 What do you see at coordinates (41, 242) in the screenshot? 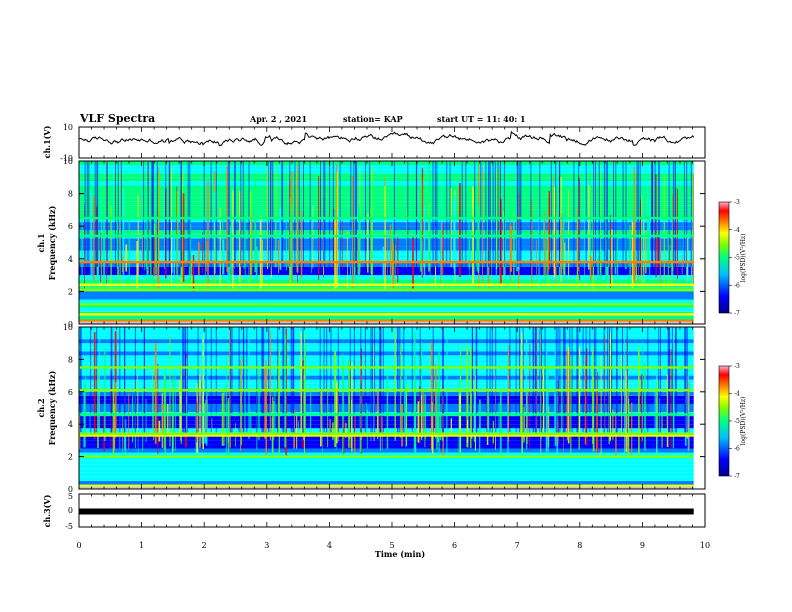
I see `ch1-spec-ylabel-line1: ch.1` at bounding box center [41, 242].